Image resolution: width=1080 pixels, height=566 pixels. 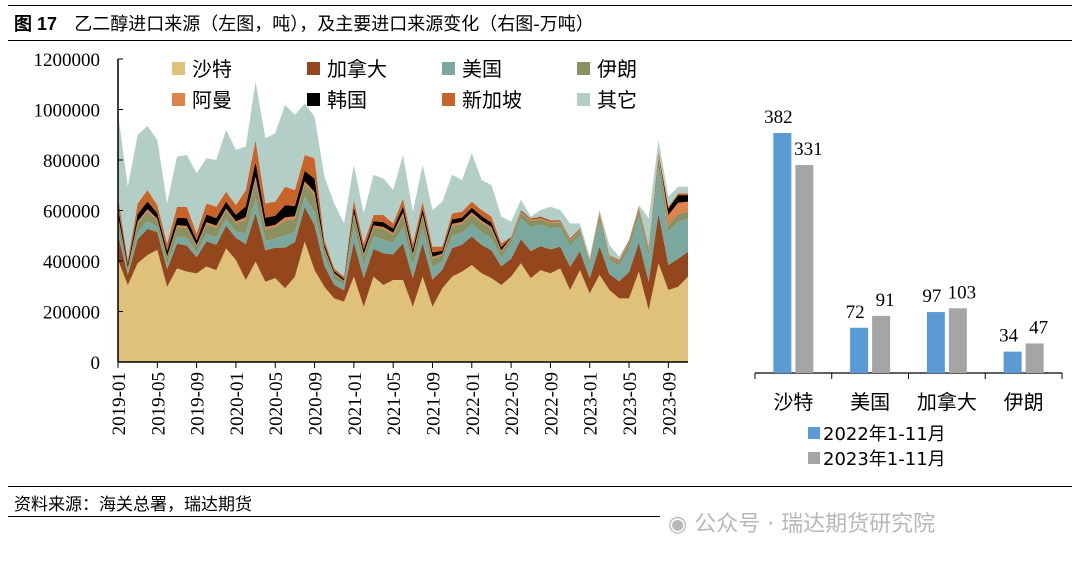 I want to click on x-tick-label: 2022-05, so click(x=512, y=403).